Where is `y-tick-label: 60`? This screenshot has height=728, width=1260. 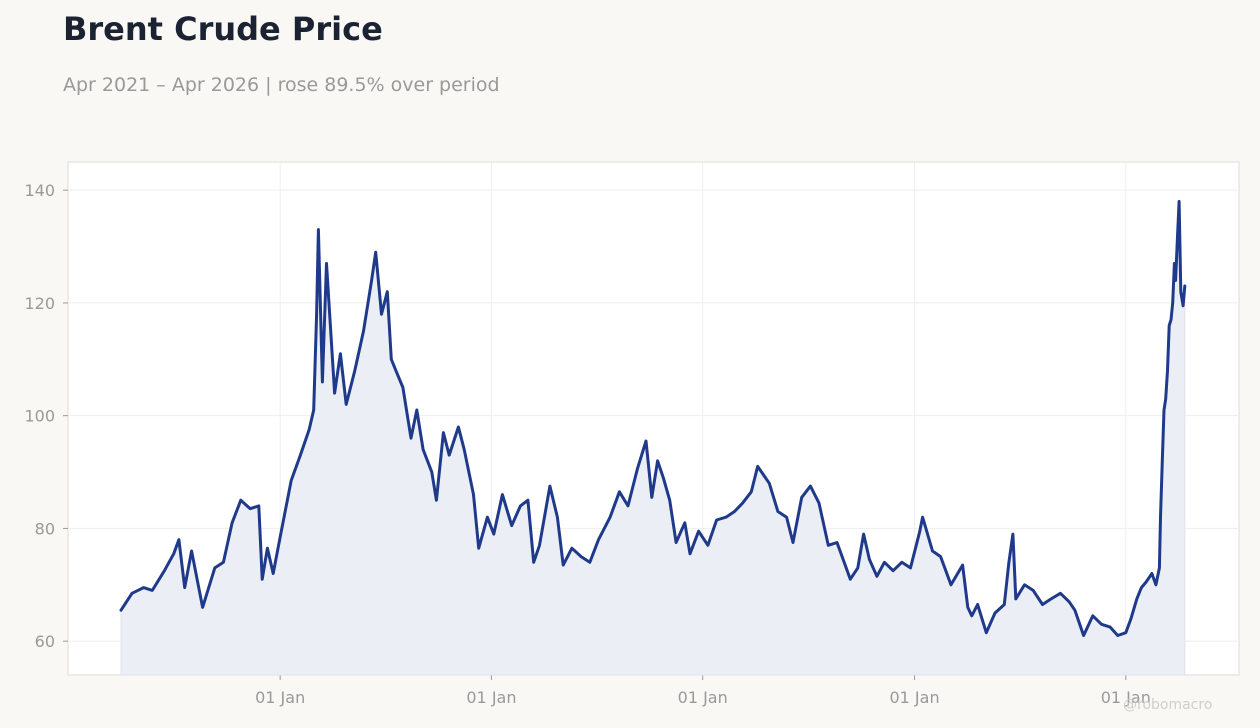
y-tick-label: 60 is located at coordinates (45, 641).